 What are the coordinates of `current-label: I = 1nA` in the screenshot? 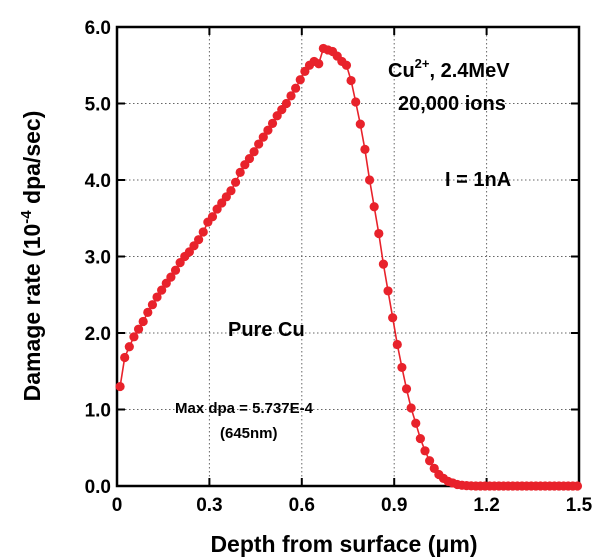 It's located at (478, 180).